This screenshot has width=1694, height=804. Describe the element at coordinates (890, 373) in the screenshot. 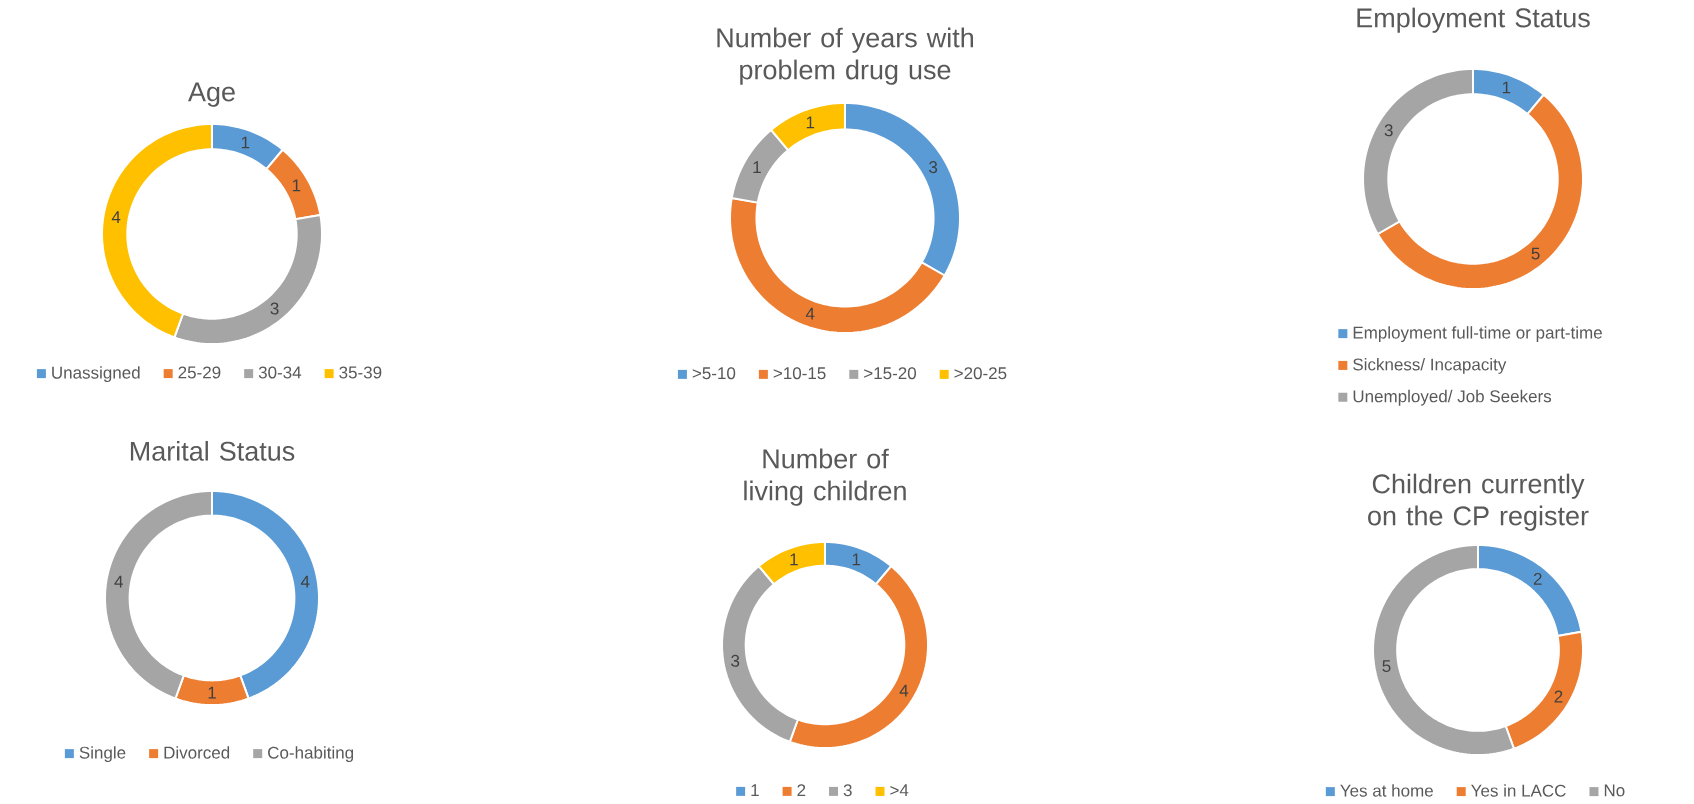

I see `legend-label: >15-20` at that location.